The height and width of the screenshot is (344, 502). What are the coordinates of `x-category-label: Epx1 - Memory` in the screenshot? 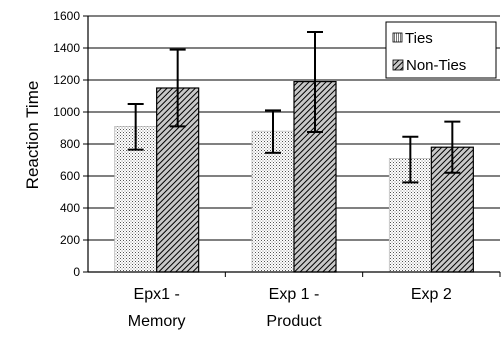 It's located at (157, 308).